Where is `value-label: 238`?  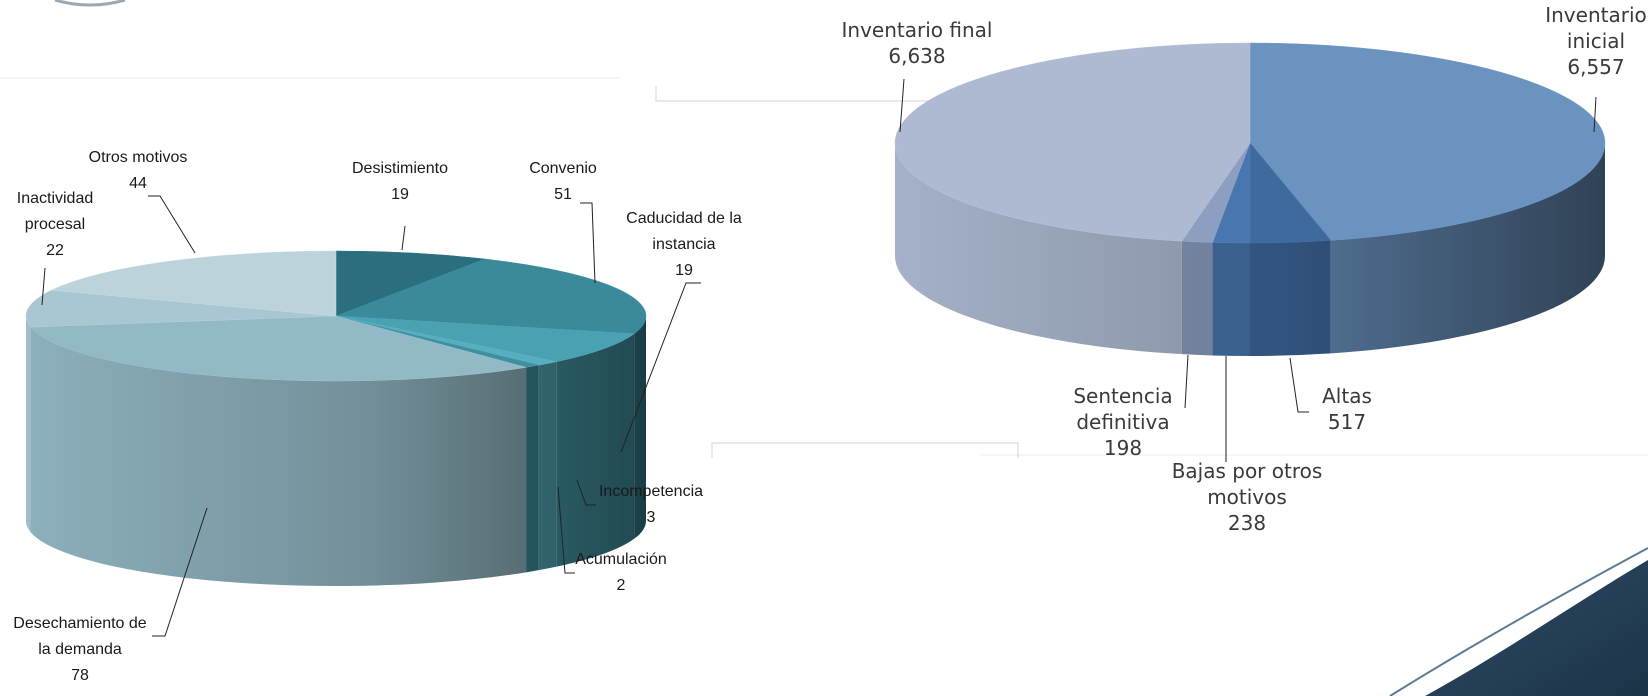 value-label: 238 is located at coordinates (1247, 523).